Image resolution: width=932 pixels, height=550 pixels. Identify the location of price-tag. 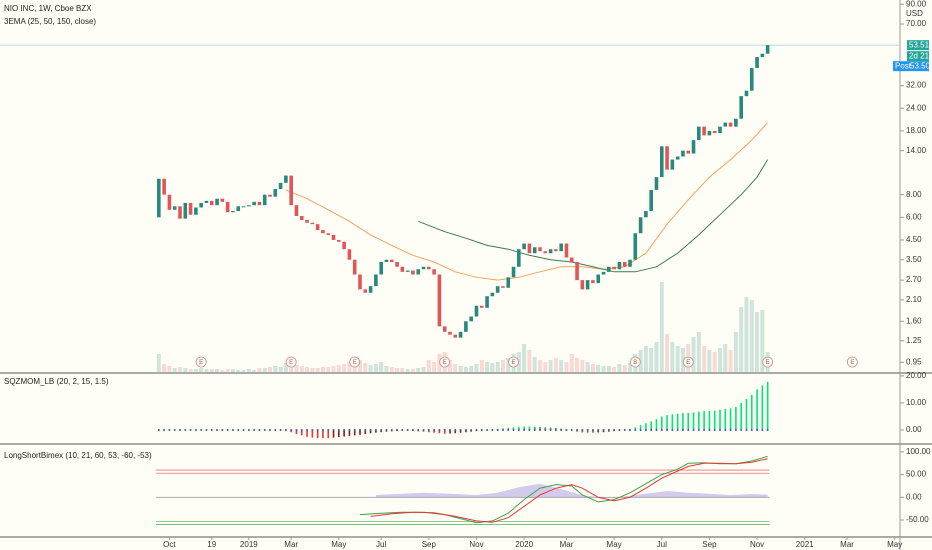
(918, 45).